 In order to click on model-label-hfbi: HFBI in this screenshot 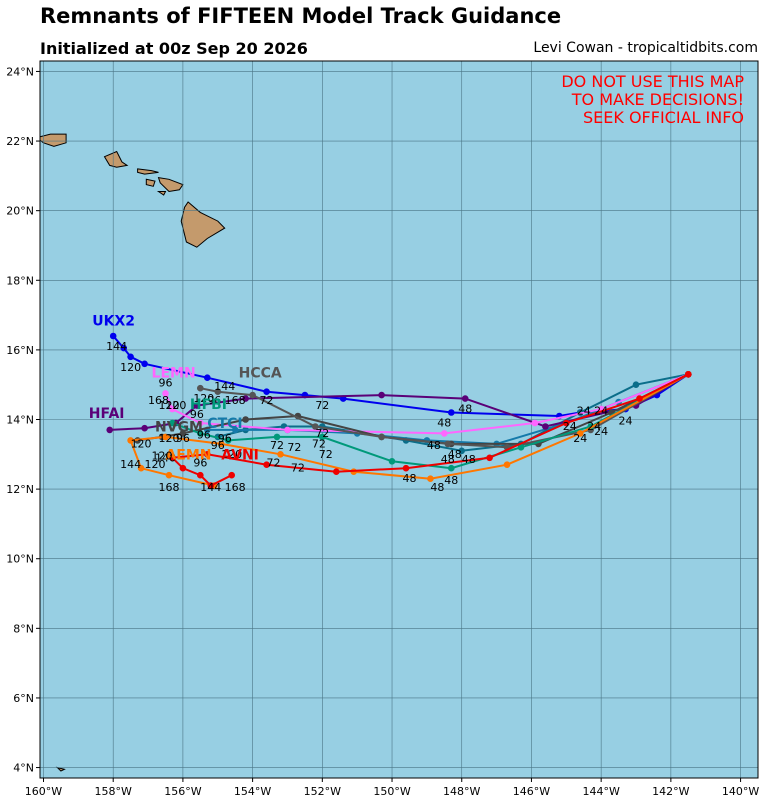, I will do `click(208, 405)`.